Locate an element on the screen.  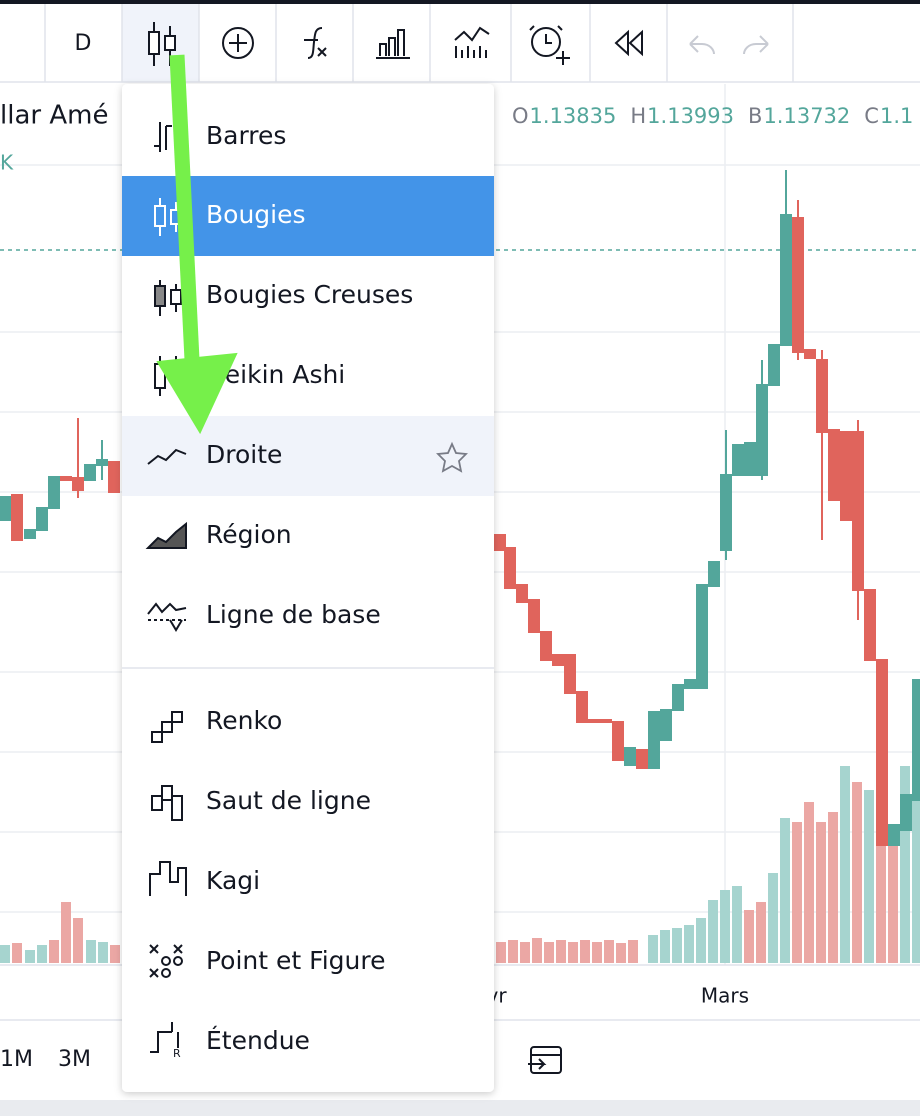
range-button: 3M is located at coordinates (74, 1059).